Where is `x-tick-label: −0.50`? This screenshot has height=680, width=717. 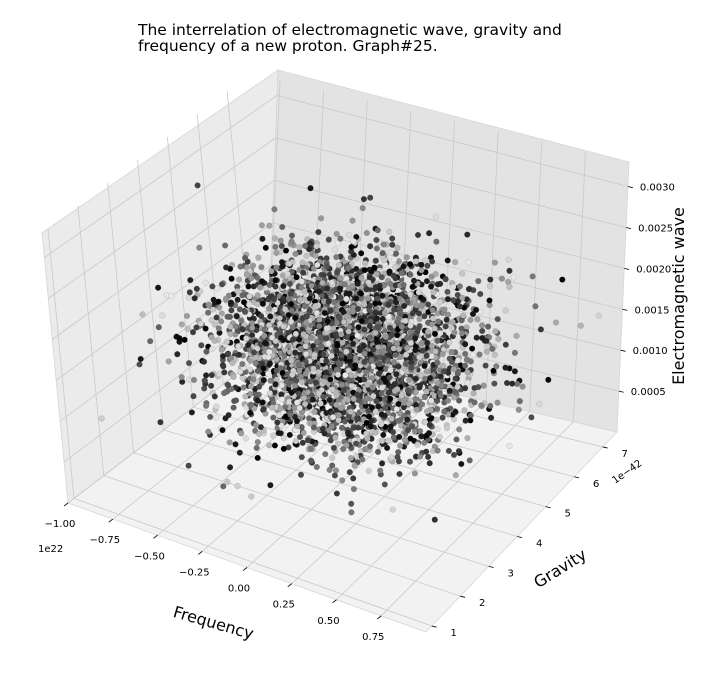 x-tick-label: −0.50 is located at coordinates (149, 556).